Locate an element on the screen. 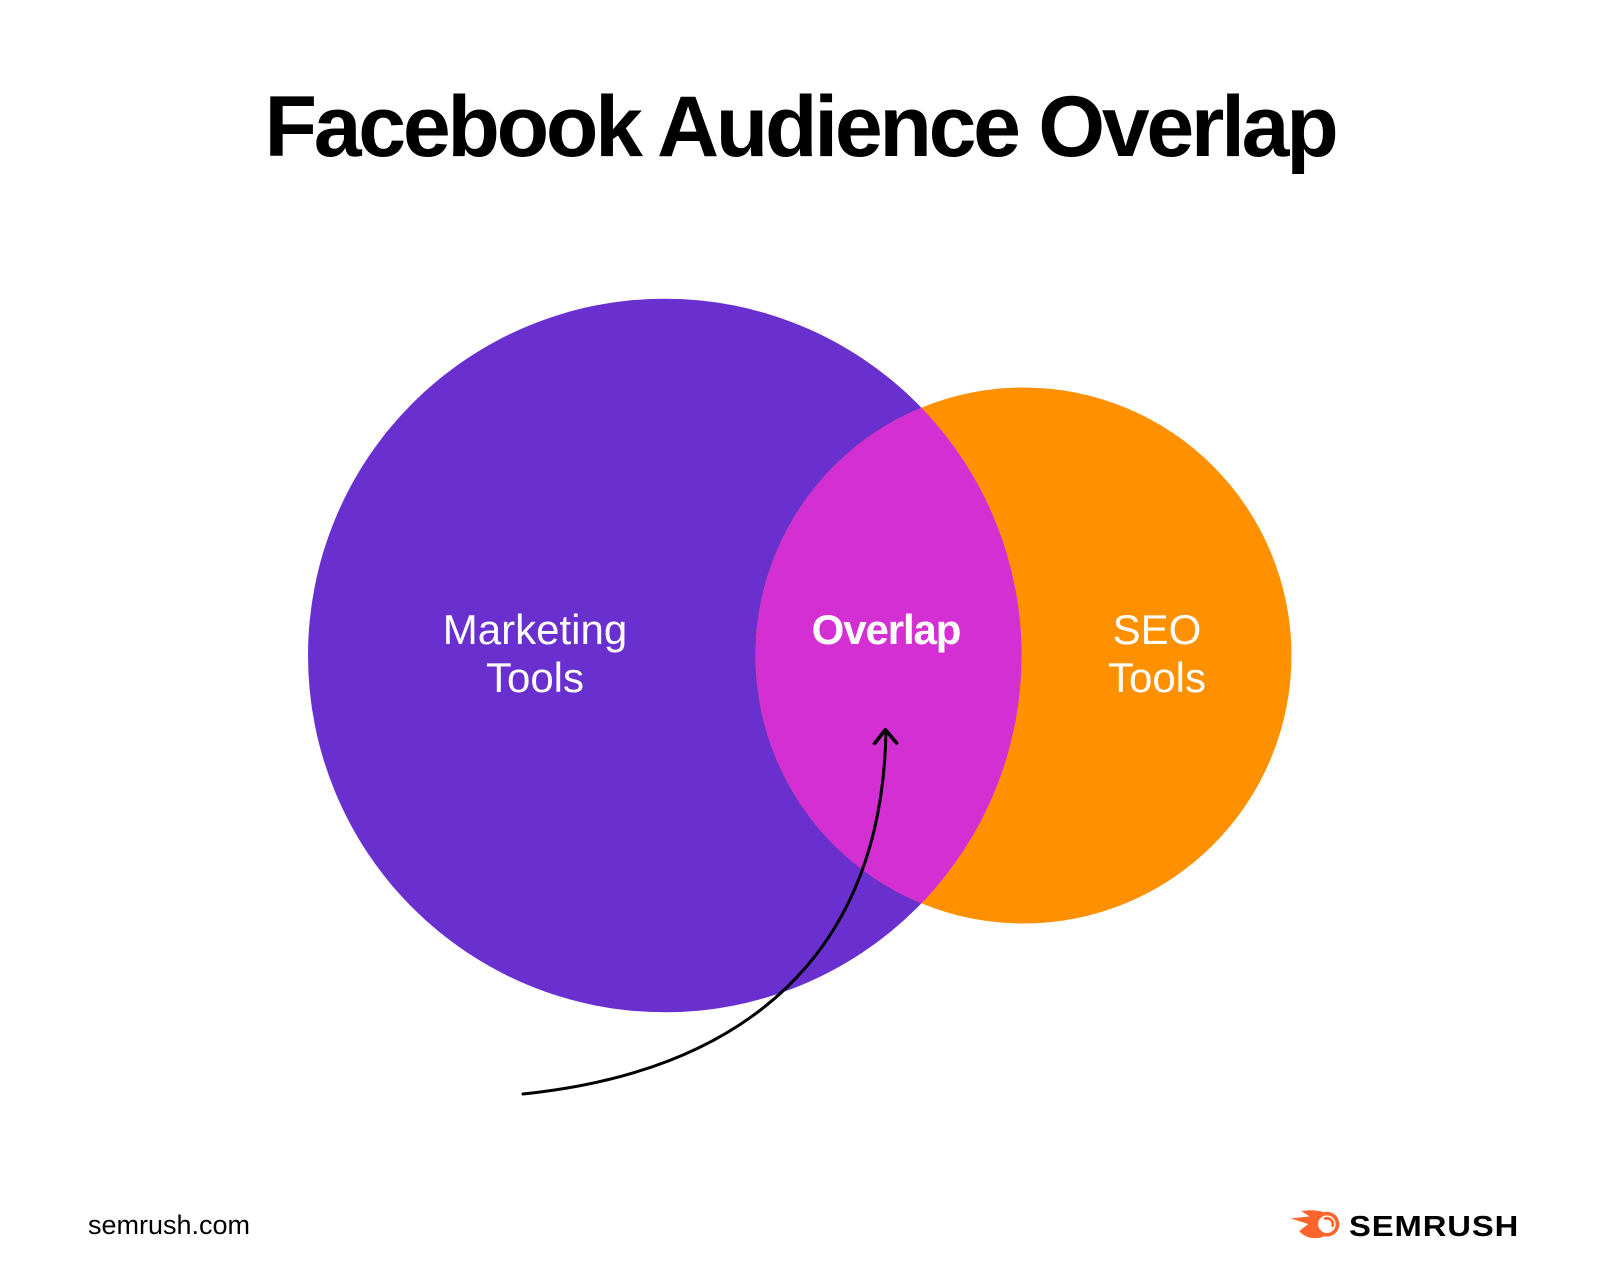  svg-text: SEMRUSH is located at coordinates (1434, 1226).